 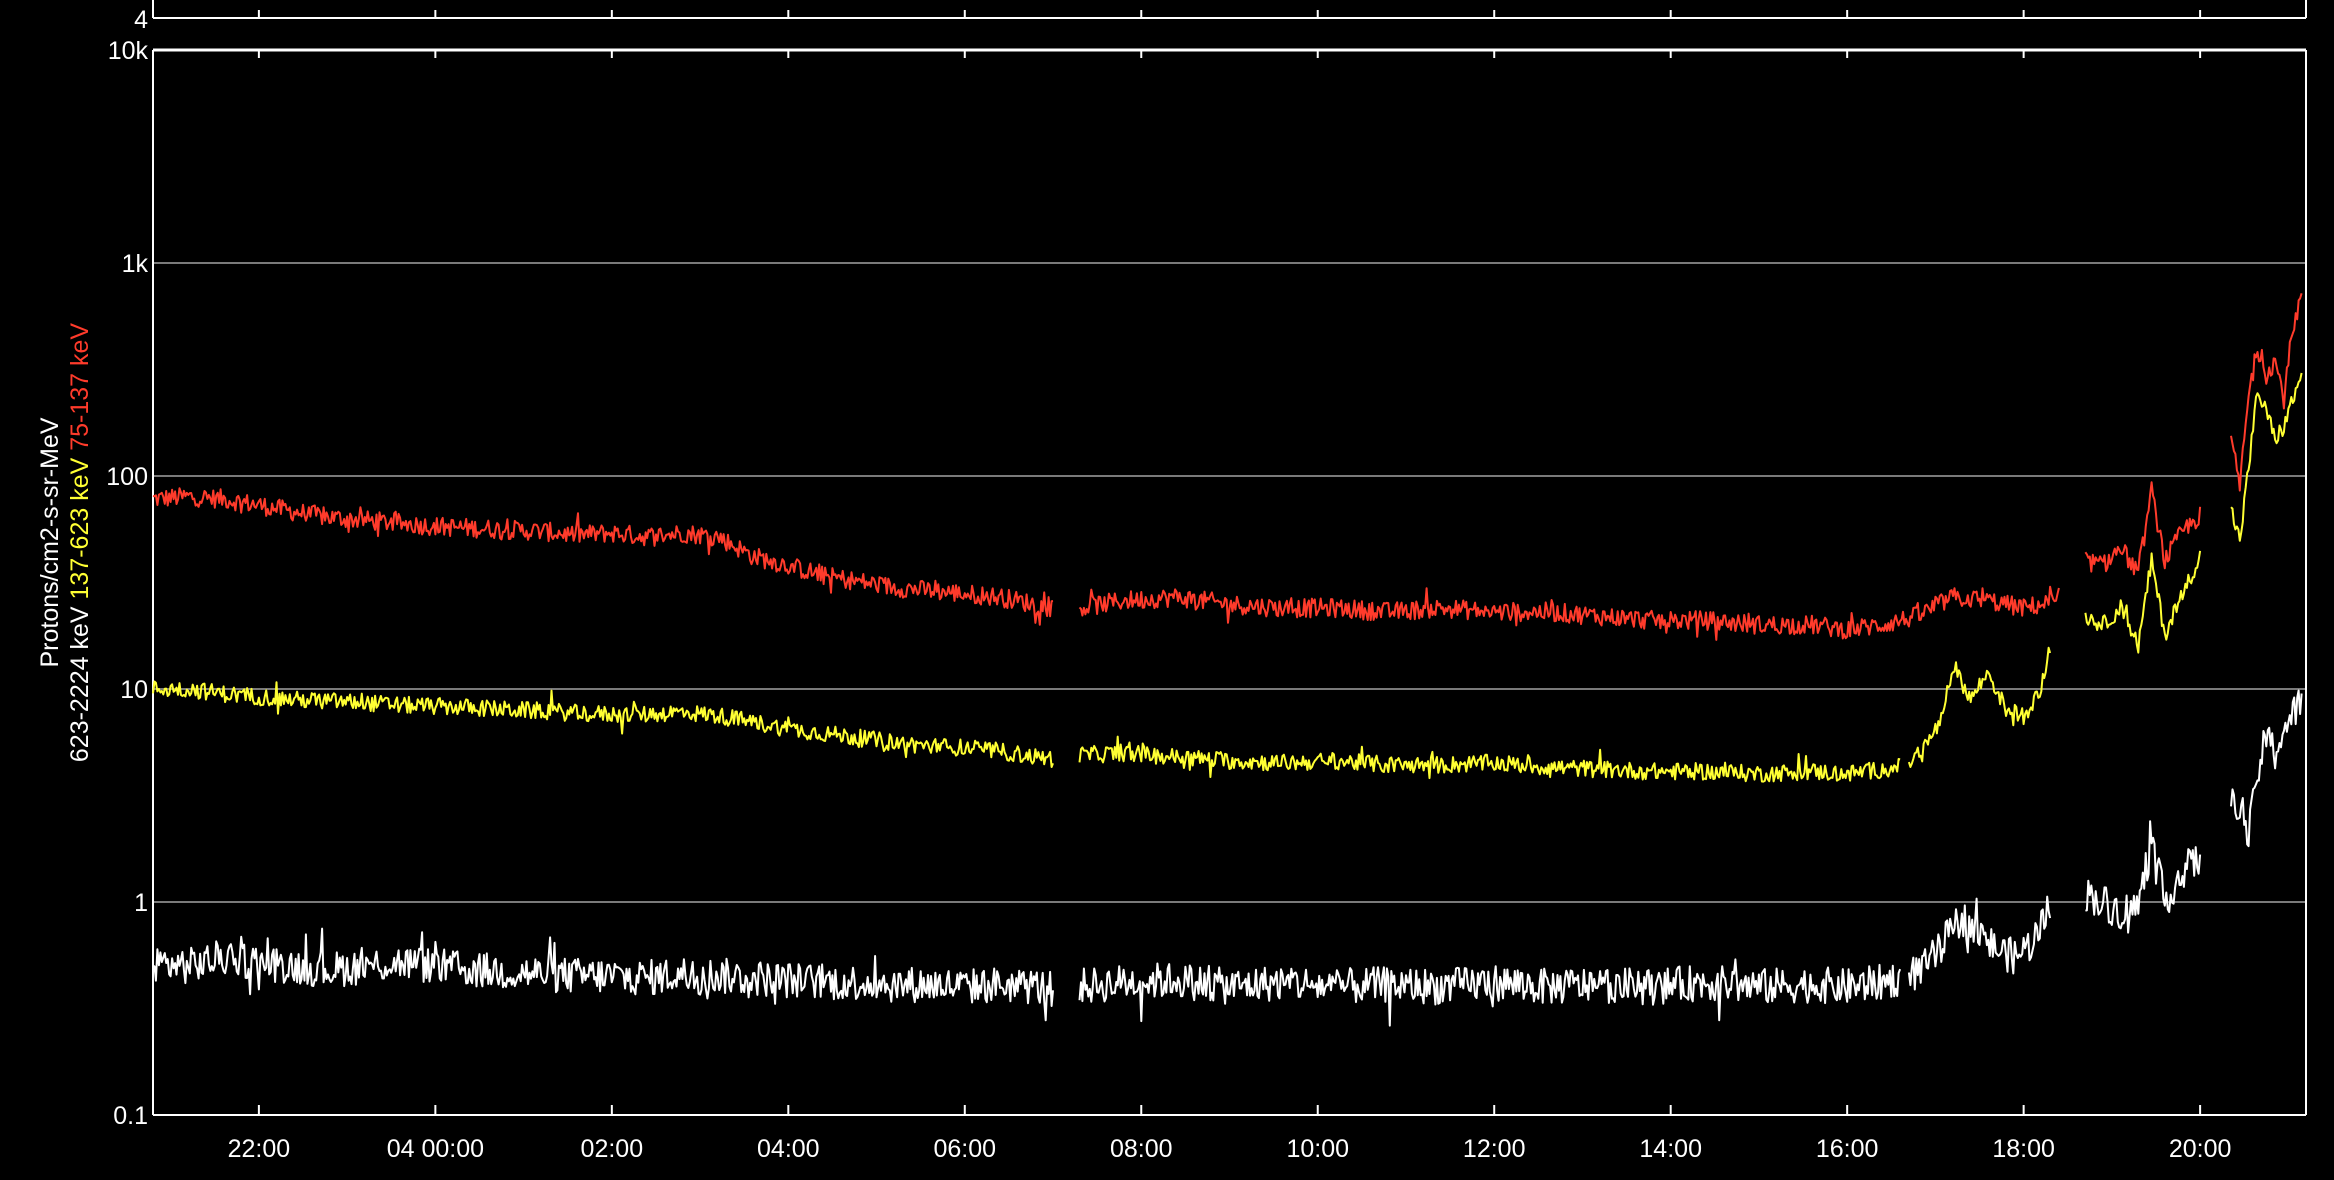 What do you see at coordinates (127, 583) in the screenshot?
I see `y-axis: 10k 1k 100 10 1 0.1` at bounding box center [127, 583].